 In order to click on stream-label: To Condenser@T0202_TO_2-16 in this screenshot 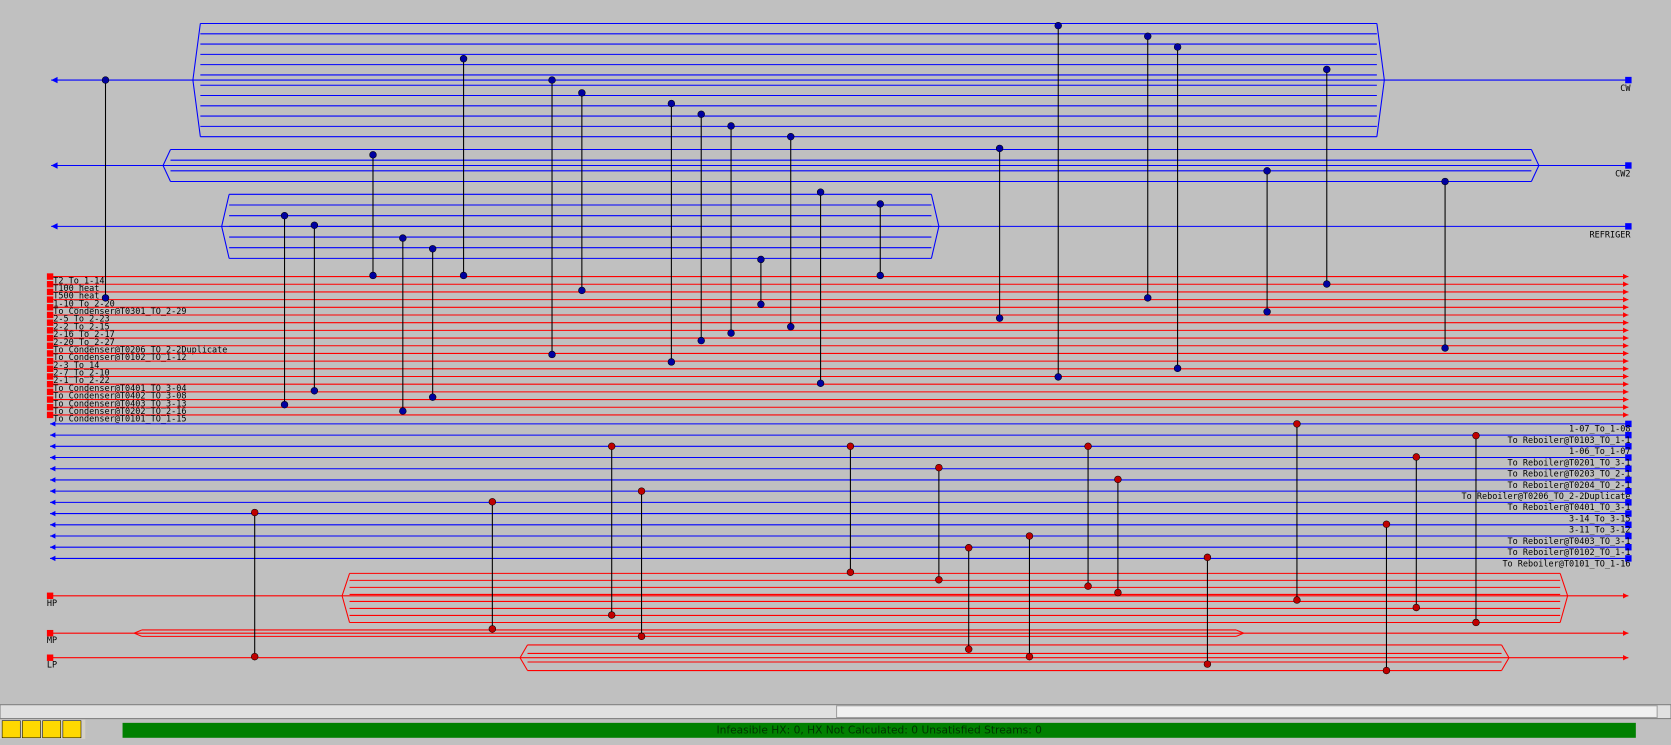, I will do `click(119, 412)`.